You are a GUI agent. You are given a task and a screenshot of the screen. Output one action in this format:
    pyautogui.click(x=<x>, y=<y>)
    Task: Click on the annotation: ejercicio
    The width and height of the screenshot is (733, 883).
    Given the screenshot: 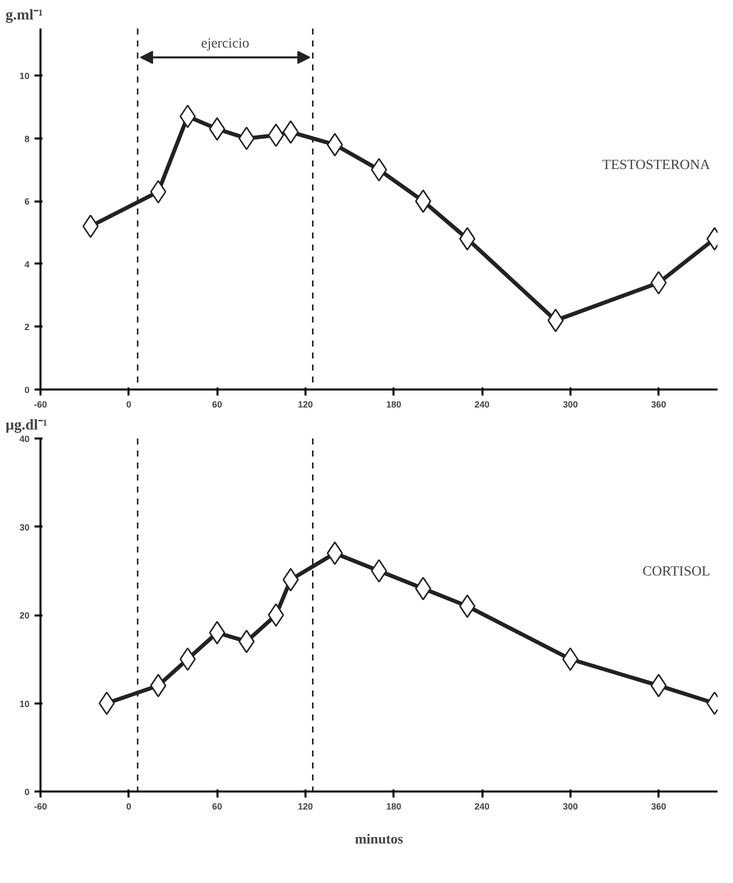 What is the action you would take?
    pyautogui.click(x=225, y=44)
    